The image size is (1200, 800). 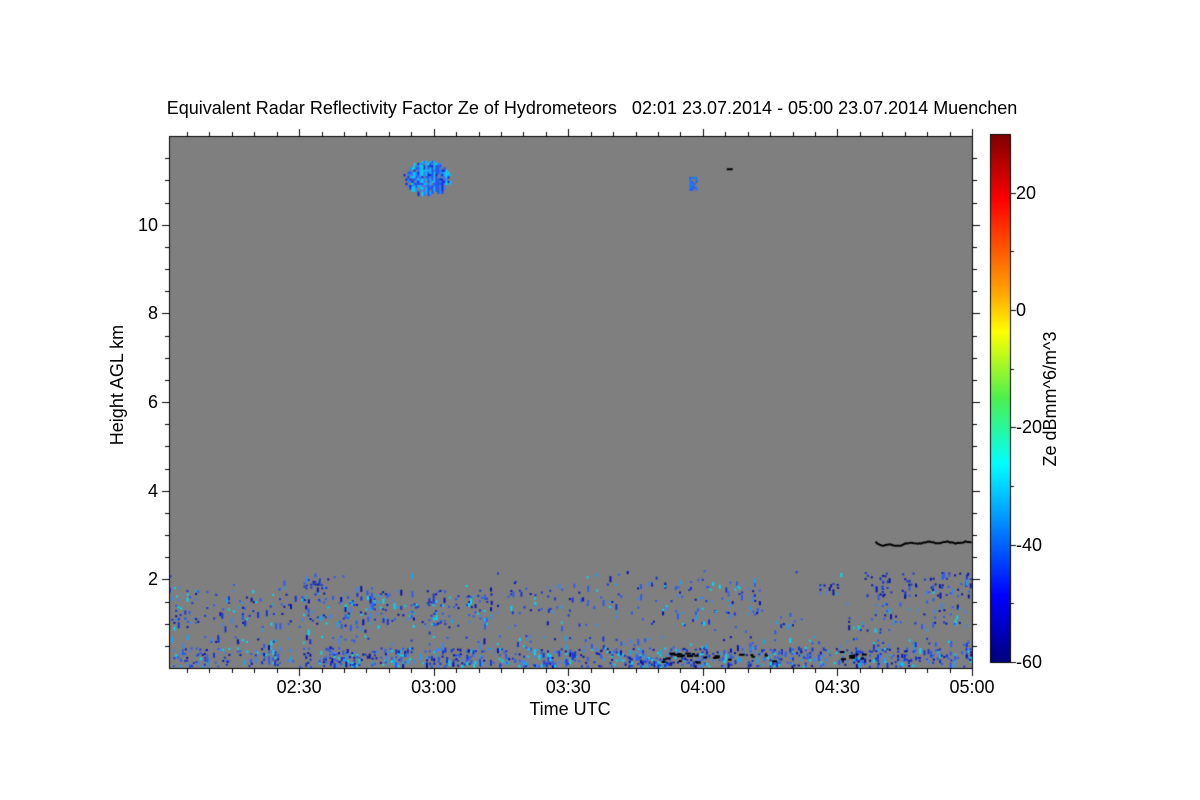 What do you see at coordinates (703, 687) in the screenshot?
I see `x-tick-label: 04:00` at bounding box center [703, 687].